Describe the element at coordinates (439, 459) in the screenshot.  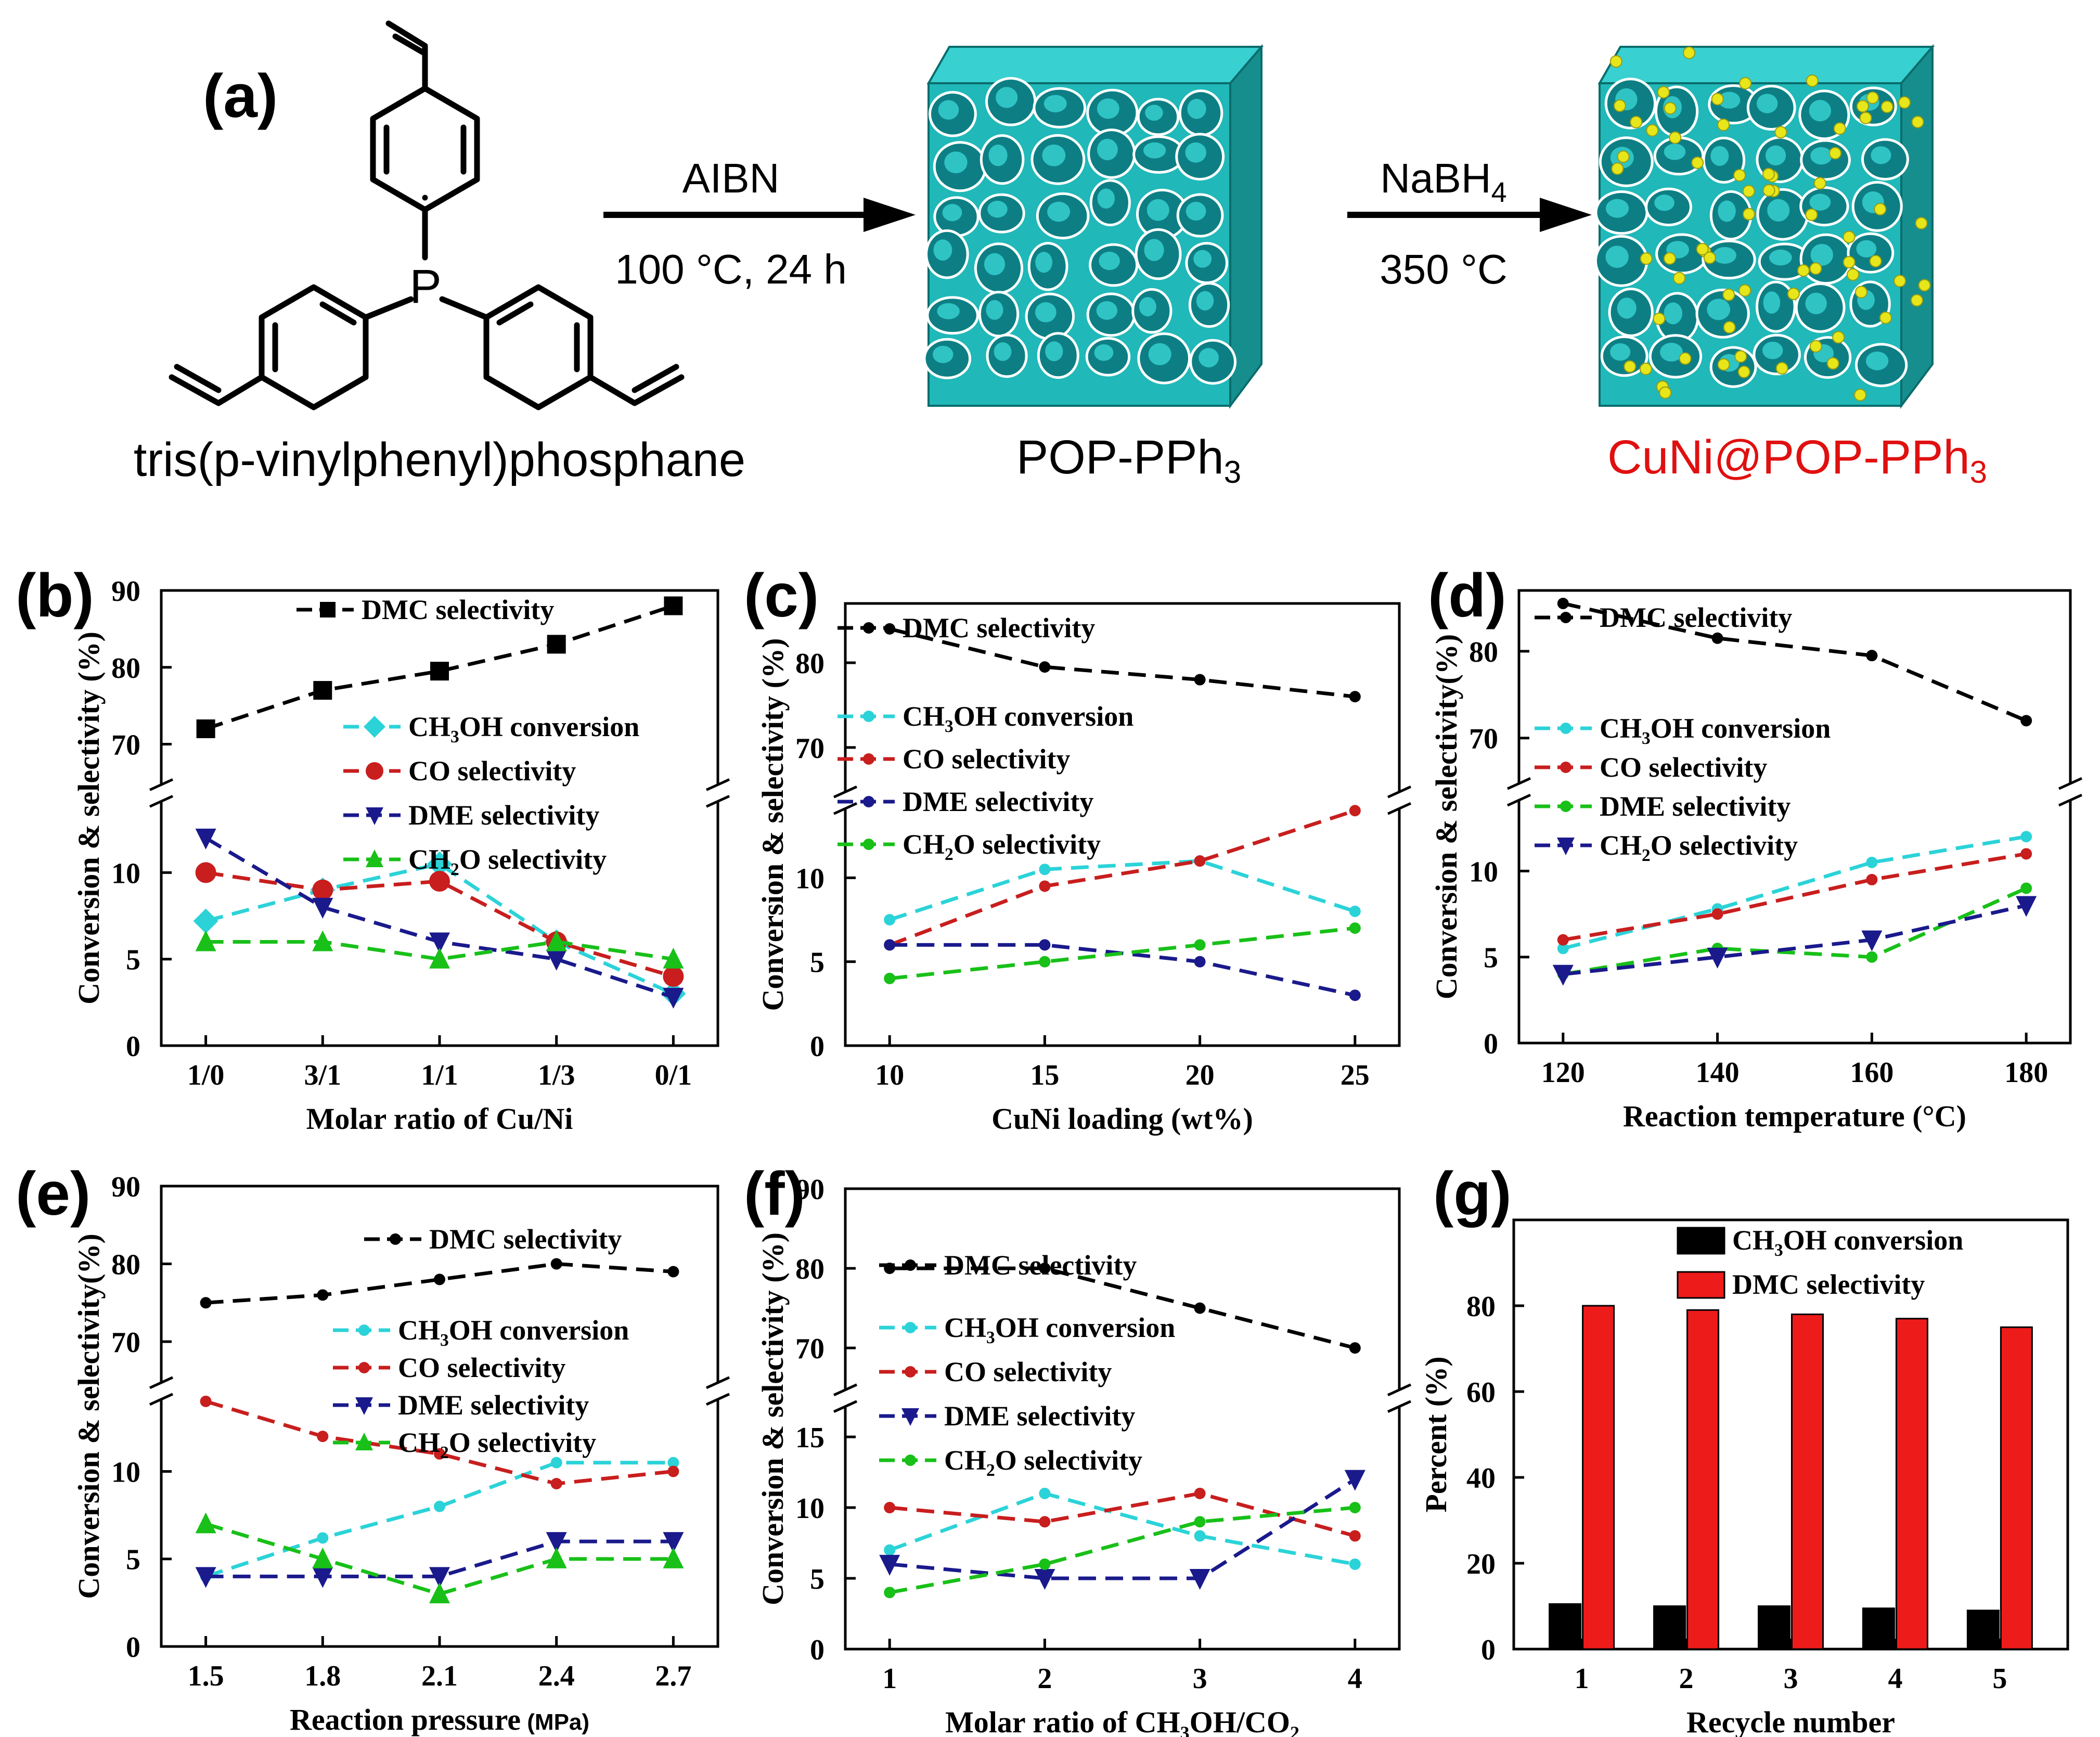
I see `monomer-label: tris(p-vinylphenyl)phosphane` at that location.